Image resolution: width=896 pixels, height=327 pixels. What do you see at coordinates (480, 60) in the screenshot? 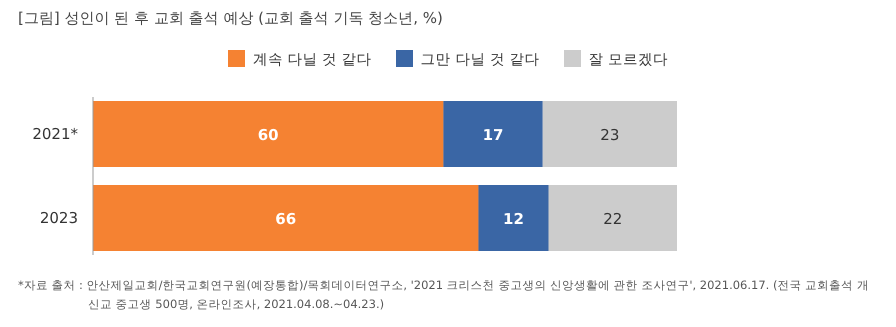
I see `legend-label: 그만 다닐 것 같다` at bounding box center [480, 60].